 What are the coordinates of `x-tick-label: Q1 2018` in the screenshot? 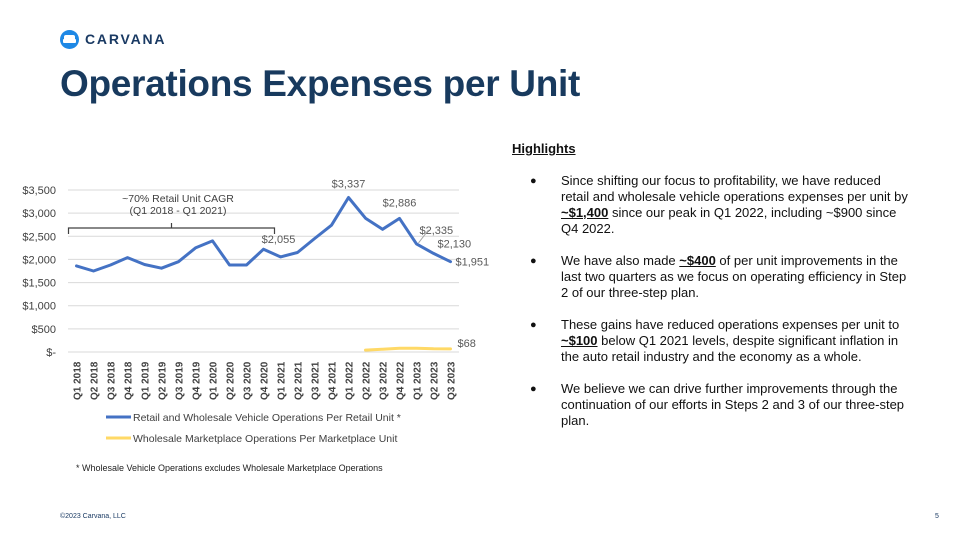 It's located at (78, 380).